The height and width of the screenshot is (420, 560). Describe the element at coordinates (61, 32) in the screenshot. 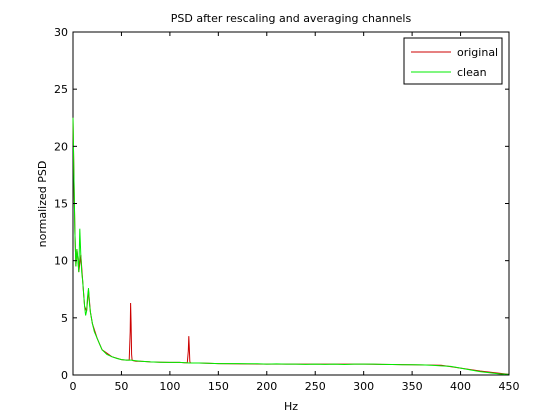

I see `y-tick-label-30: 30` at that location.